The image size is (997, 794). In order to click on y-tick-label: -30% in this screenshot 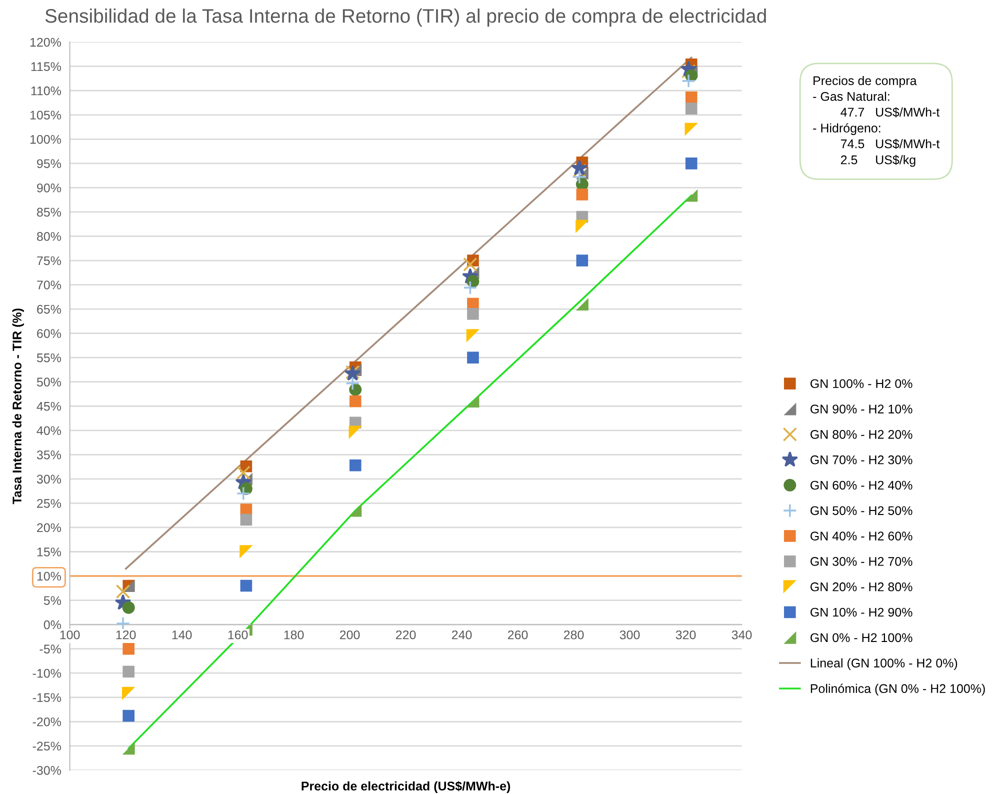, I will do `click(47, 770)`.